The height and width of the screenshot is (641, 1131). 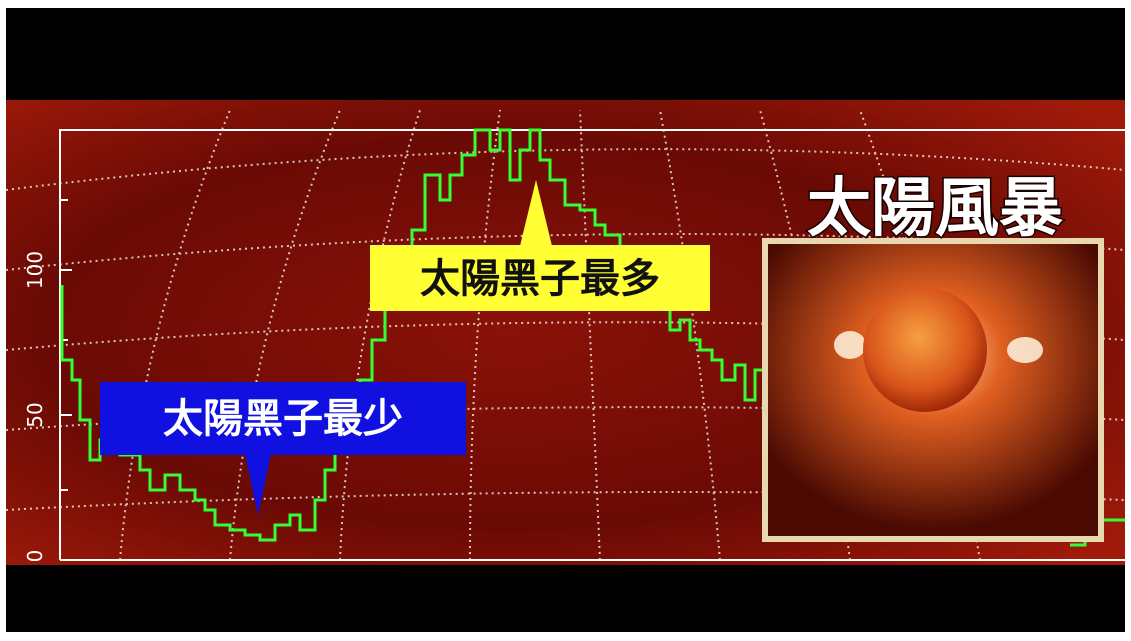 I want to click on callout-max: 太陽黑子最多, so click(x=540, y=279).